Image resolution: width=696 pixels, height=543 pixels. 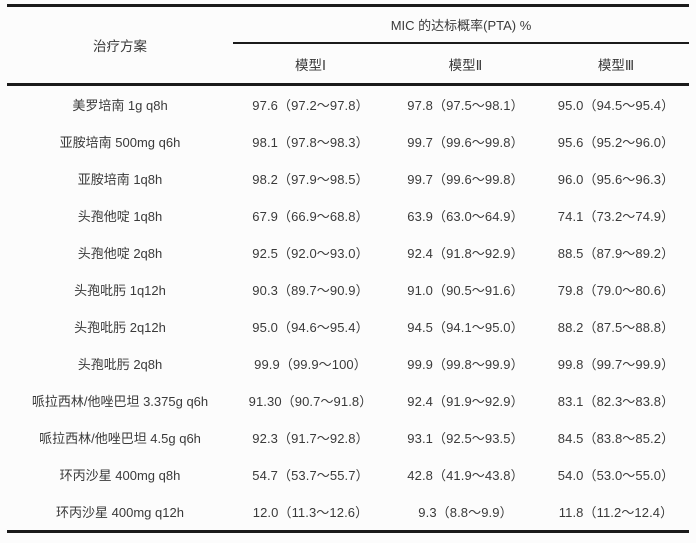 What do you see at coordinates (616, 438) in the screenshot?
I see `model3-value-cell: 84.5（83.8～85.2）` at bounding box center [616, 438].